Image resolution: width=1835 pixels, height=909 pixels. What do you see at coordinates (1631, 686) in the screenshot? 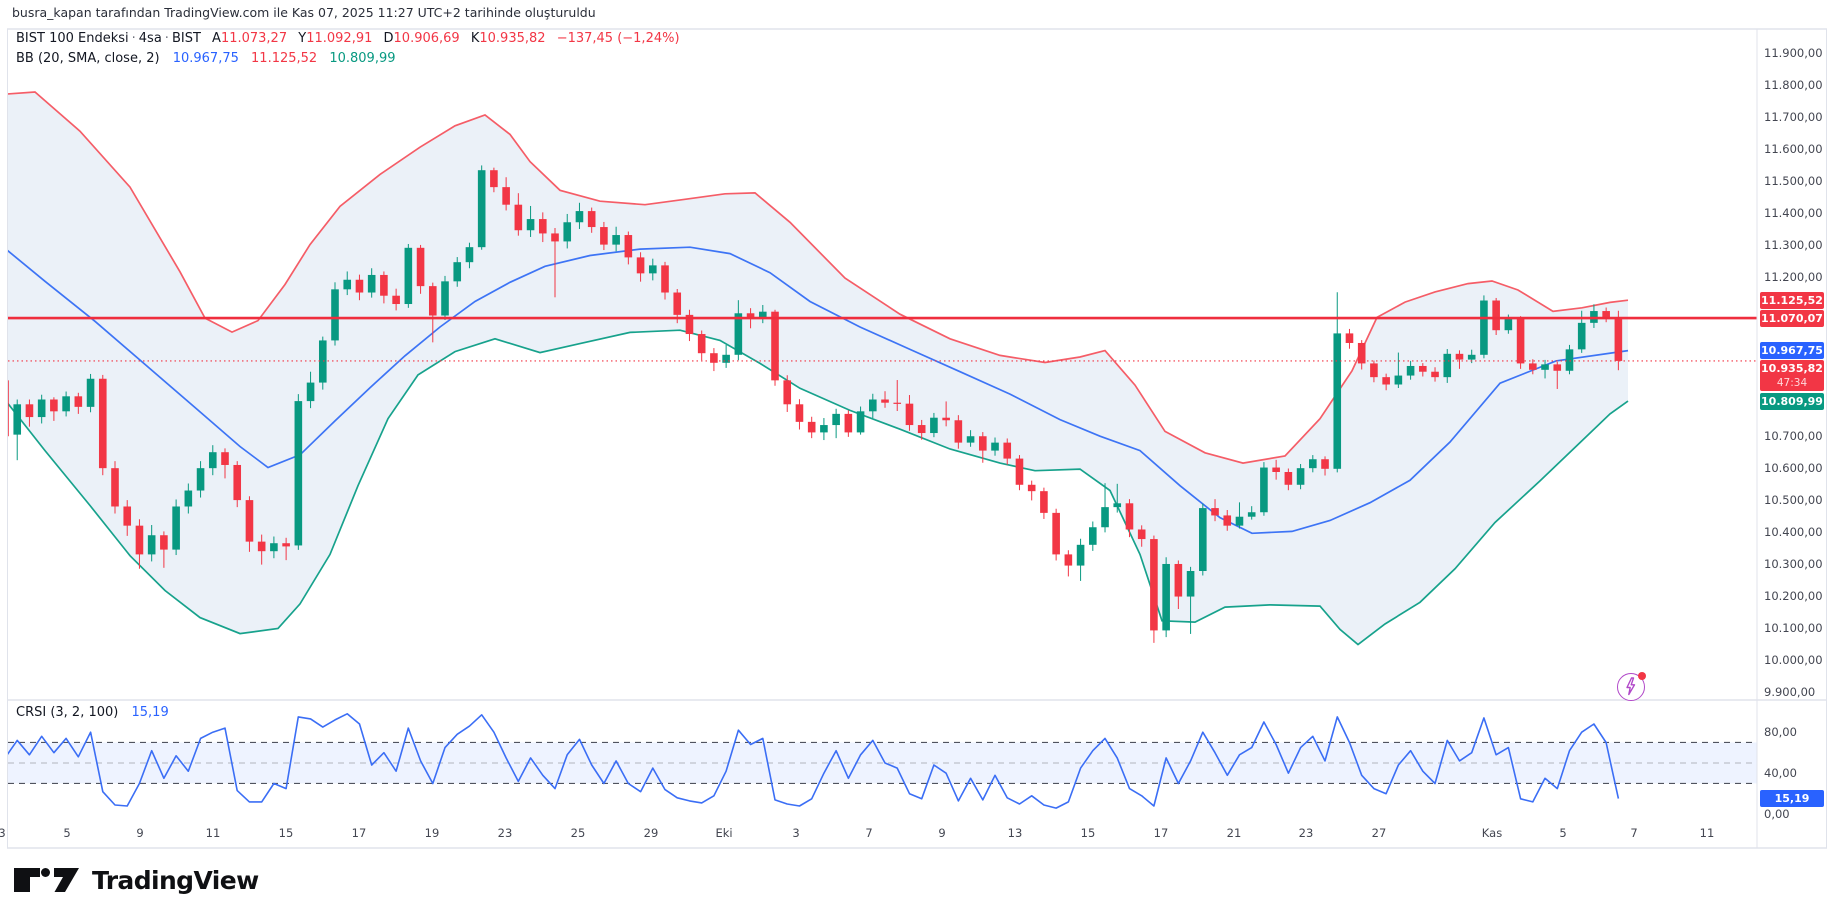
I see `quick-alert-button` at bounding box center [1631, 686].